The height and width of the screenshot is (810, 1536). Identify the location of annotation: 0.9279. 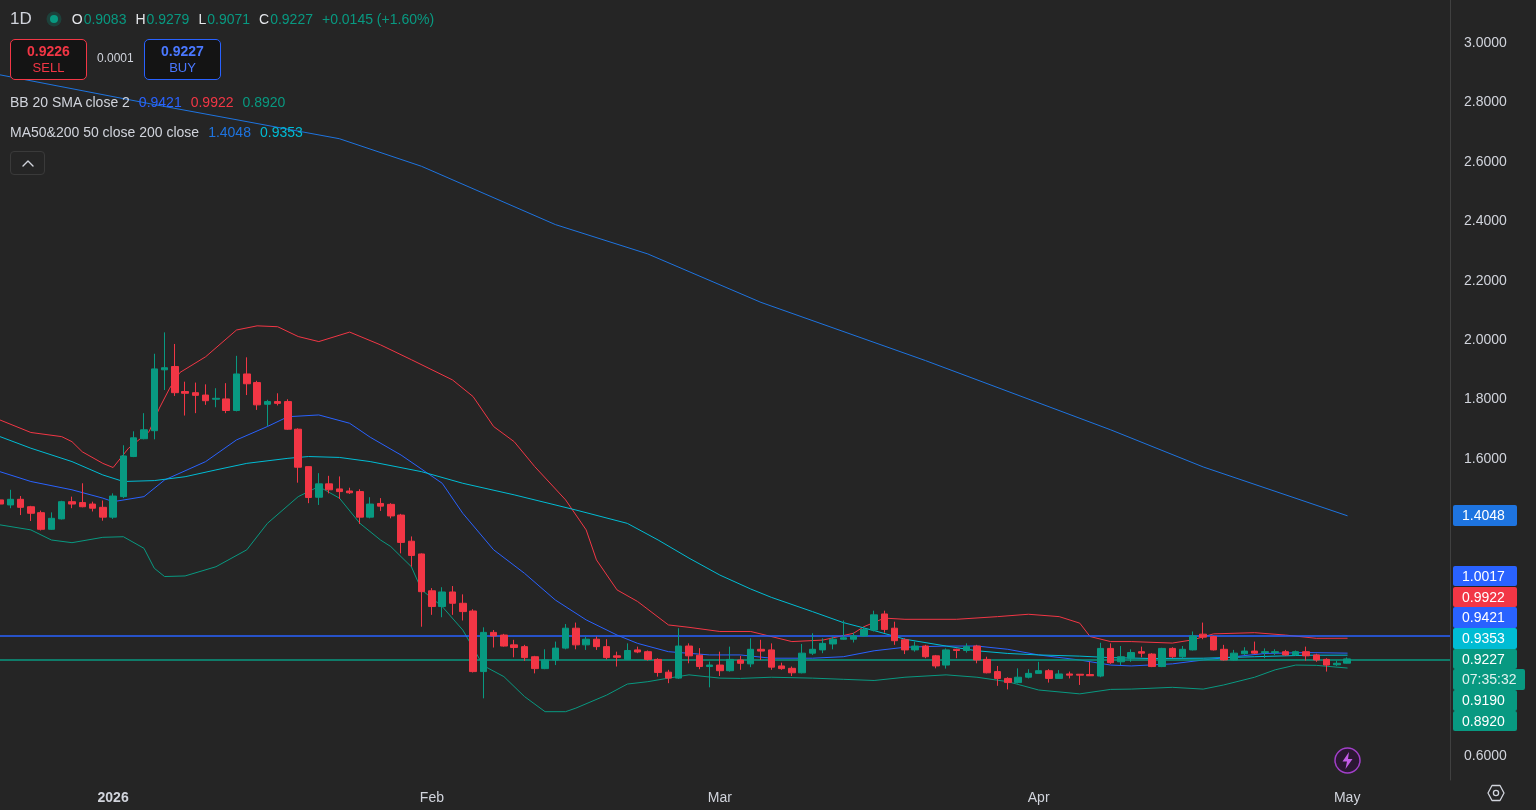
(168, 19).